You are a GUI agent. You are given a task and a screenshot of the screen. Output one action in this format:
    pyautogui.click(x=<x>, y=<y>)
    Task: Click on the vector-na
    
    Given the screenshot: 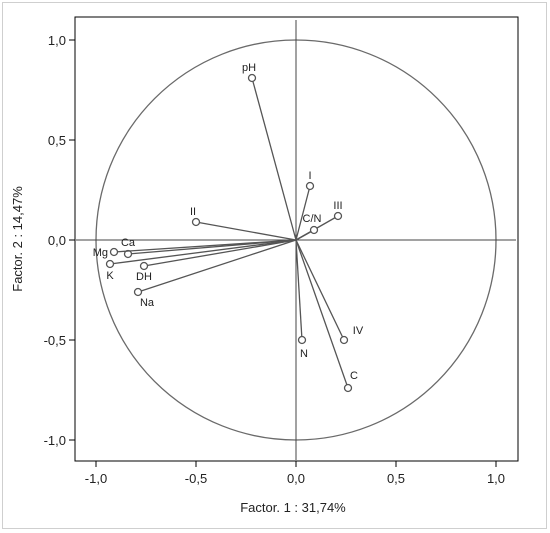 What is the action you would take?
    pyautogui.click(x=217, y=266)
    